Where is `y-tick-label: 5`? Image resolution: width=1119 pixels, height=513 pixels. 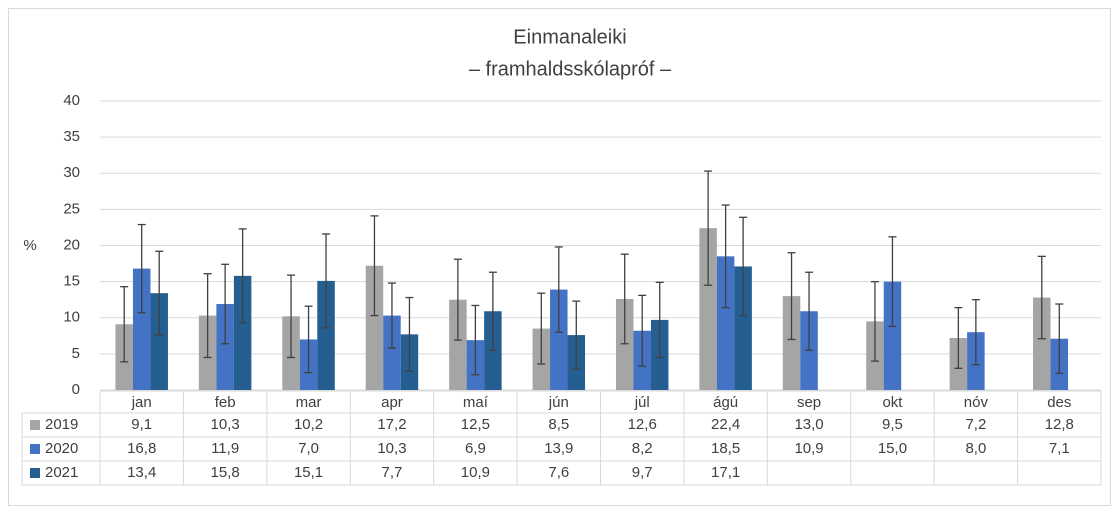 y-tick-label: 5 is located at coordinates (76, 353).